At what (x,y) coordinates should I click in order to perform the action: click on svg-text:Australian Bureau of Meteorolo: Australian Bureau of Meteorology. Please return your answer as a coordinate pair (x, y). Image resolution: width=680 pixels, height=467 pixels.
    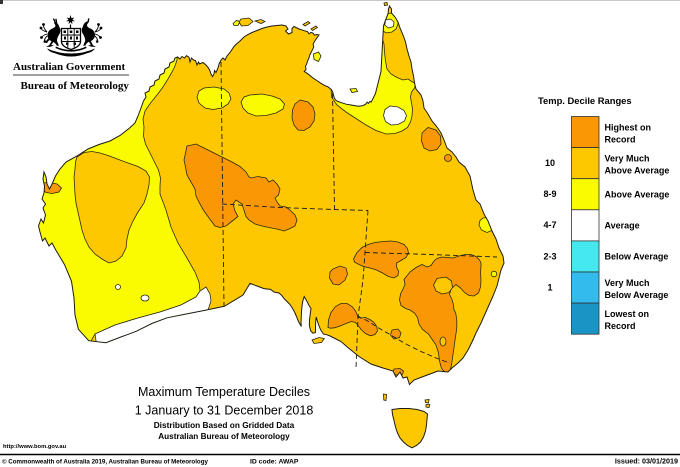
    Looking at the image, I should click on (224, 436).